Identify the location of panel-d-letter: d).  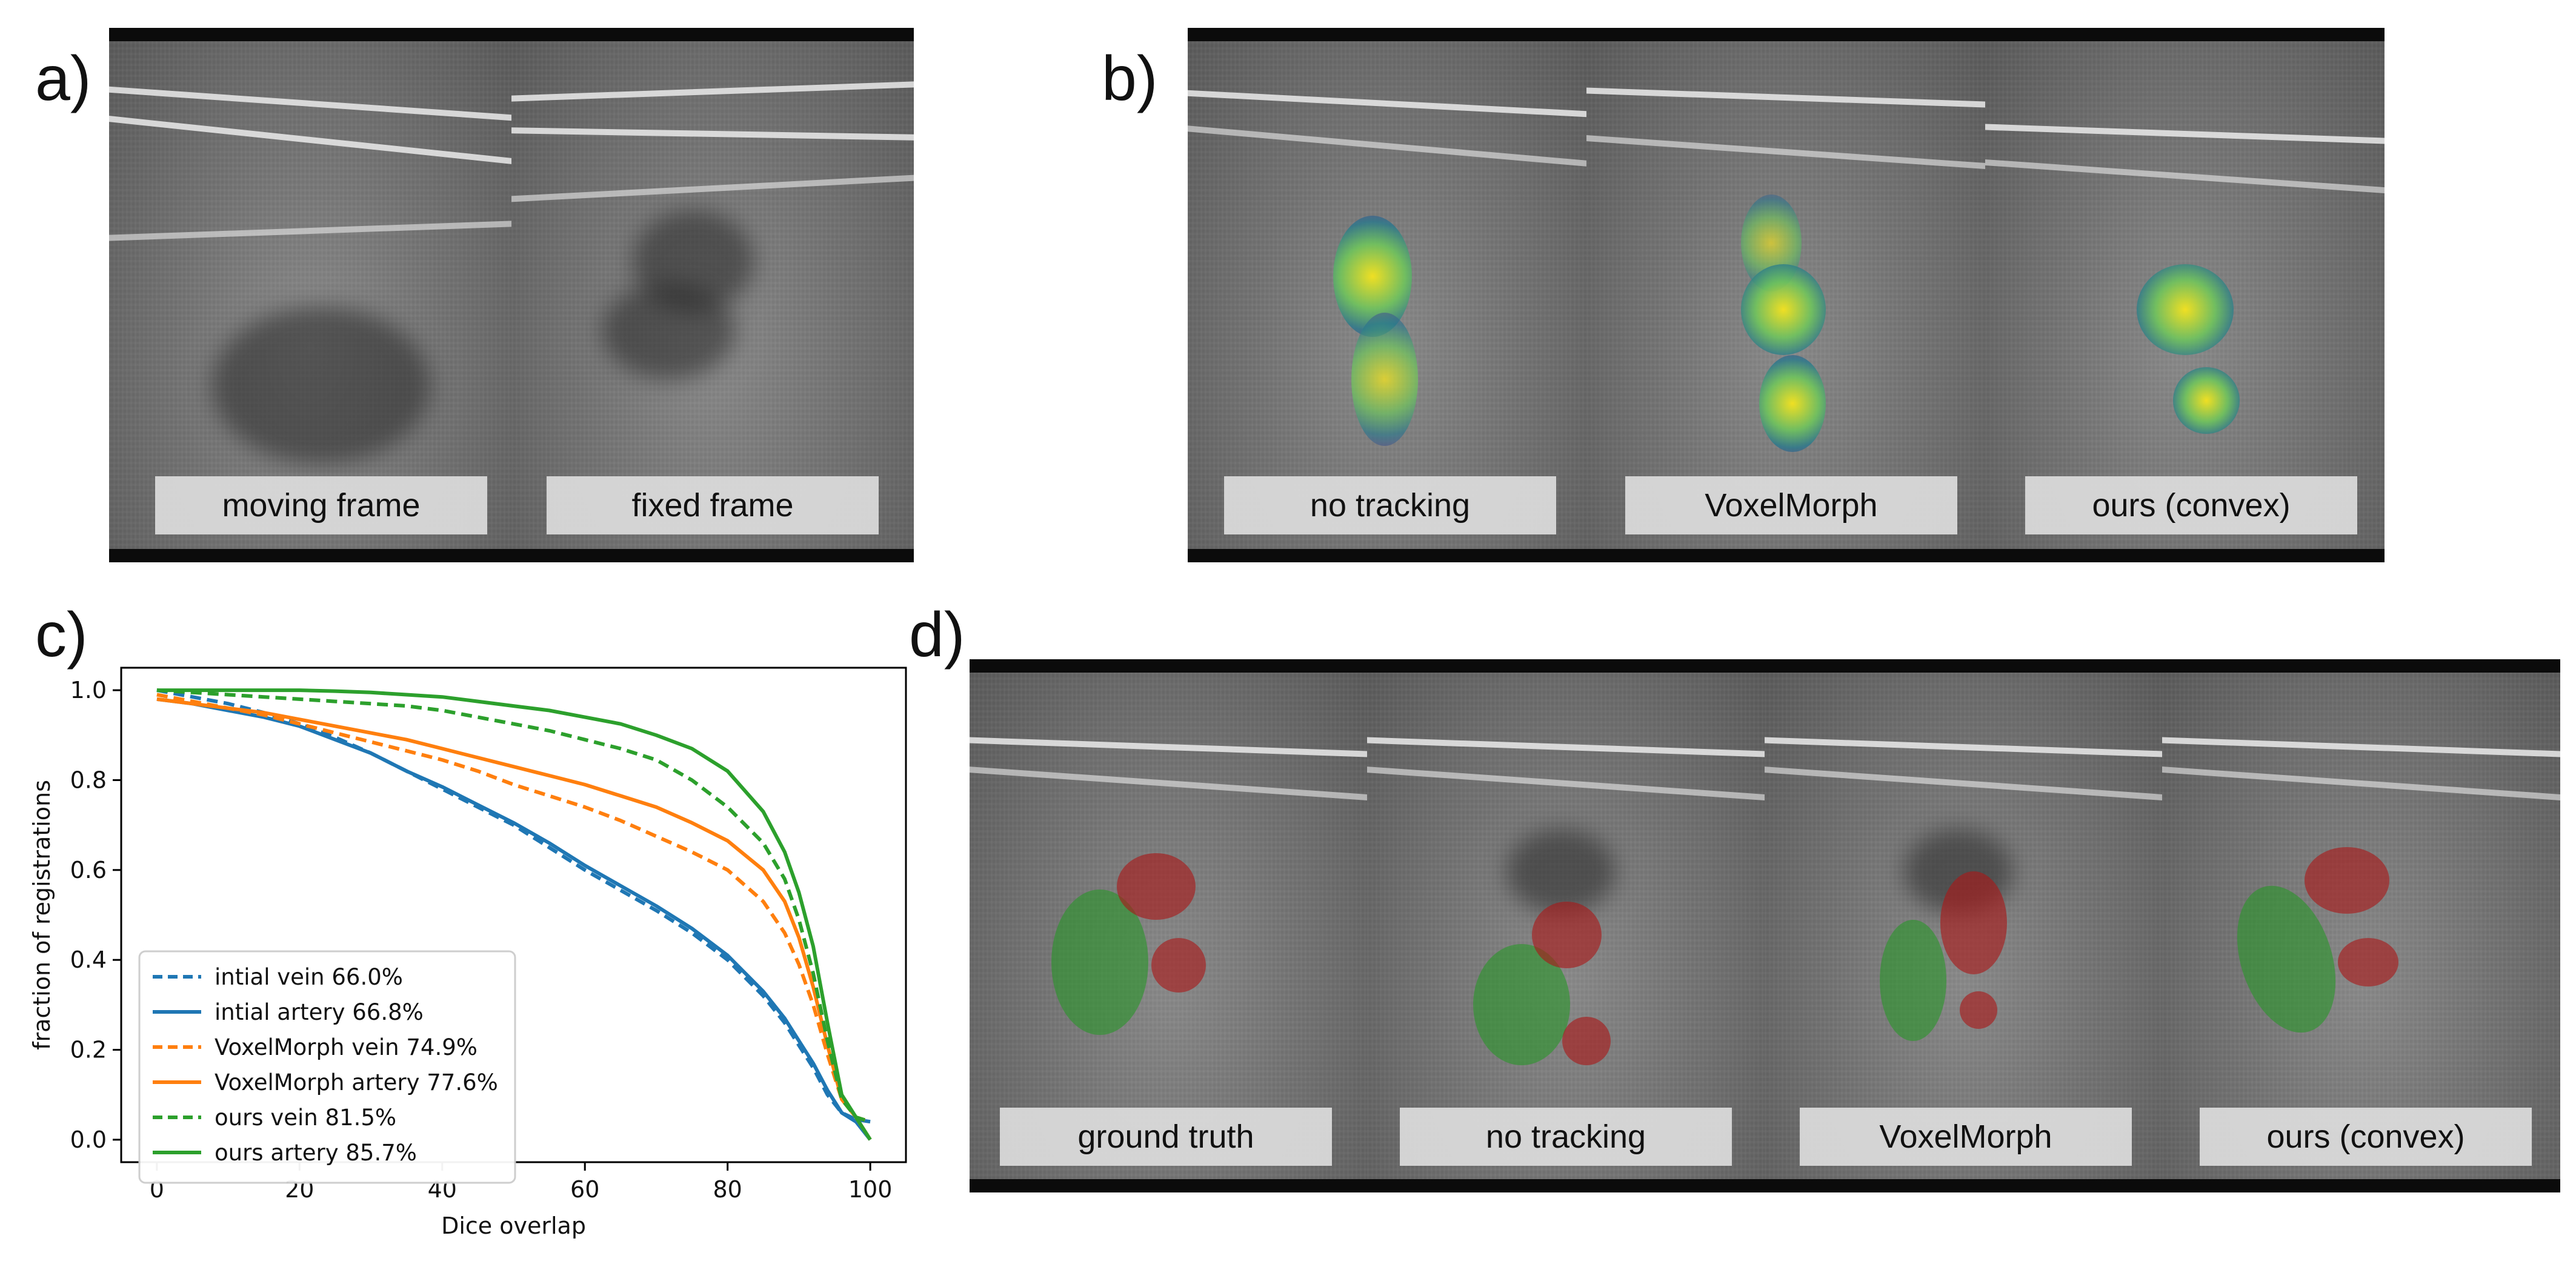
(937, 635).